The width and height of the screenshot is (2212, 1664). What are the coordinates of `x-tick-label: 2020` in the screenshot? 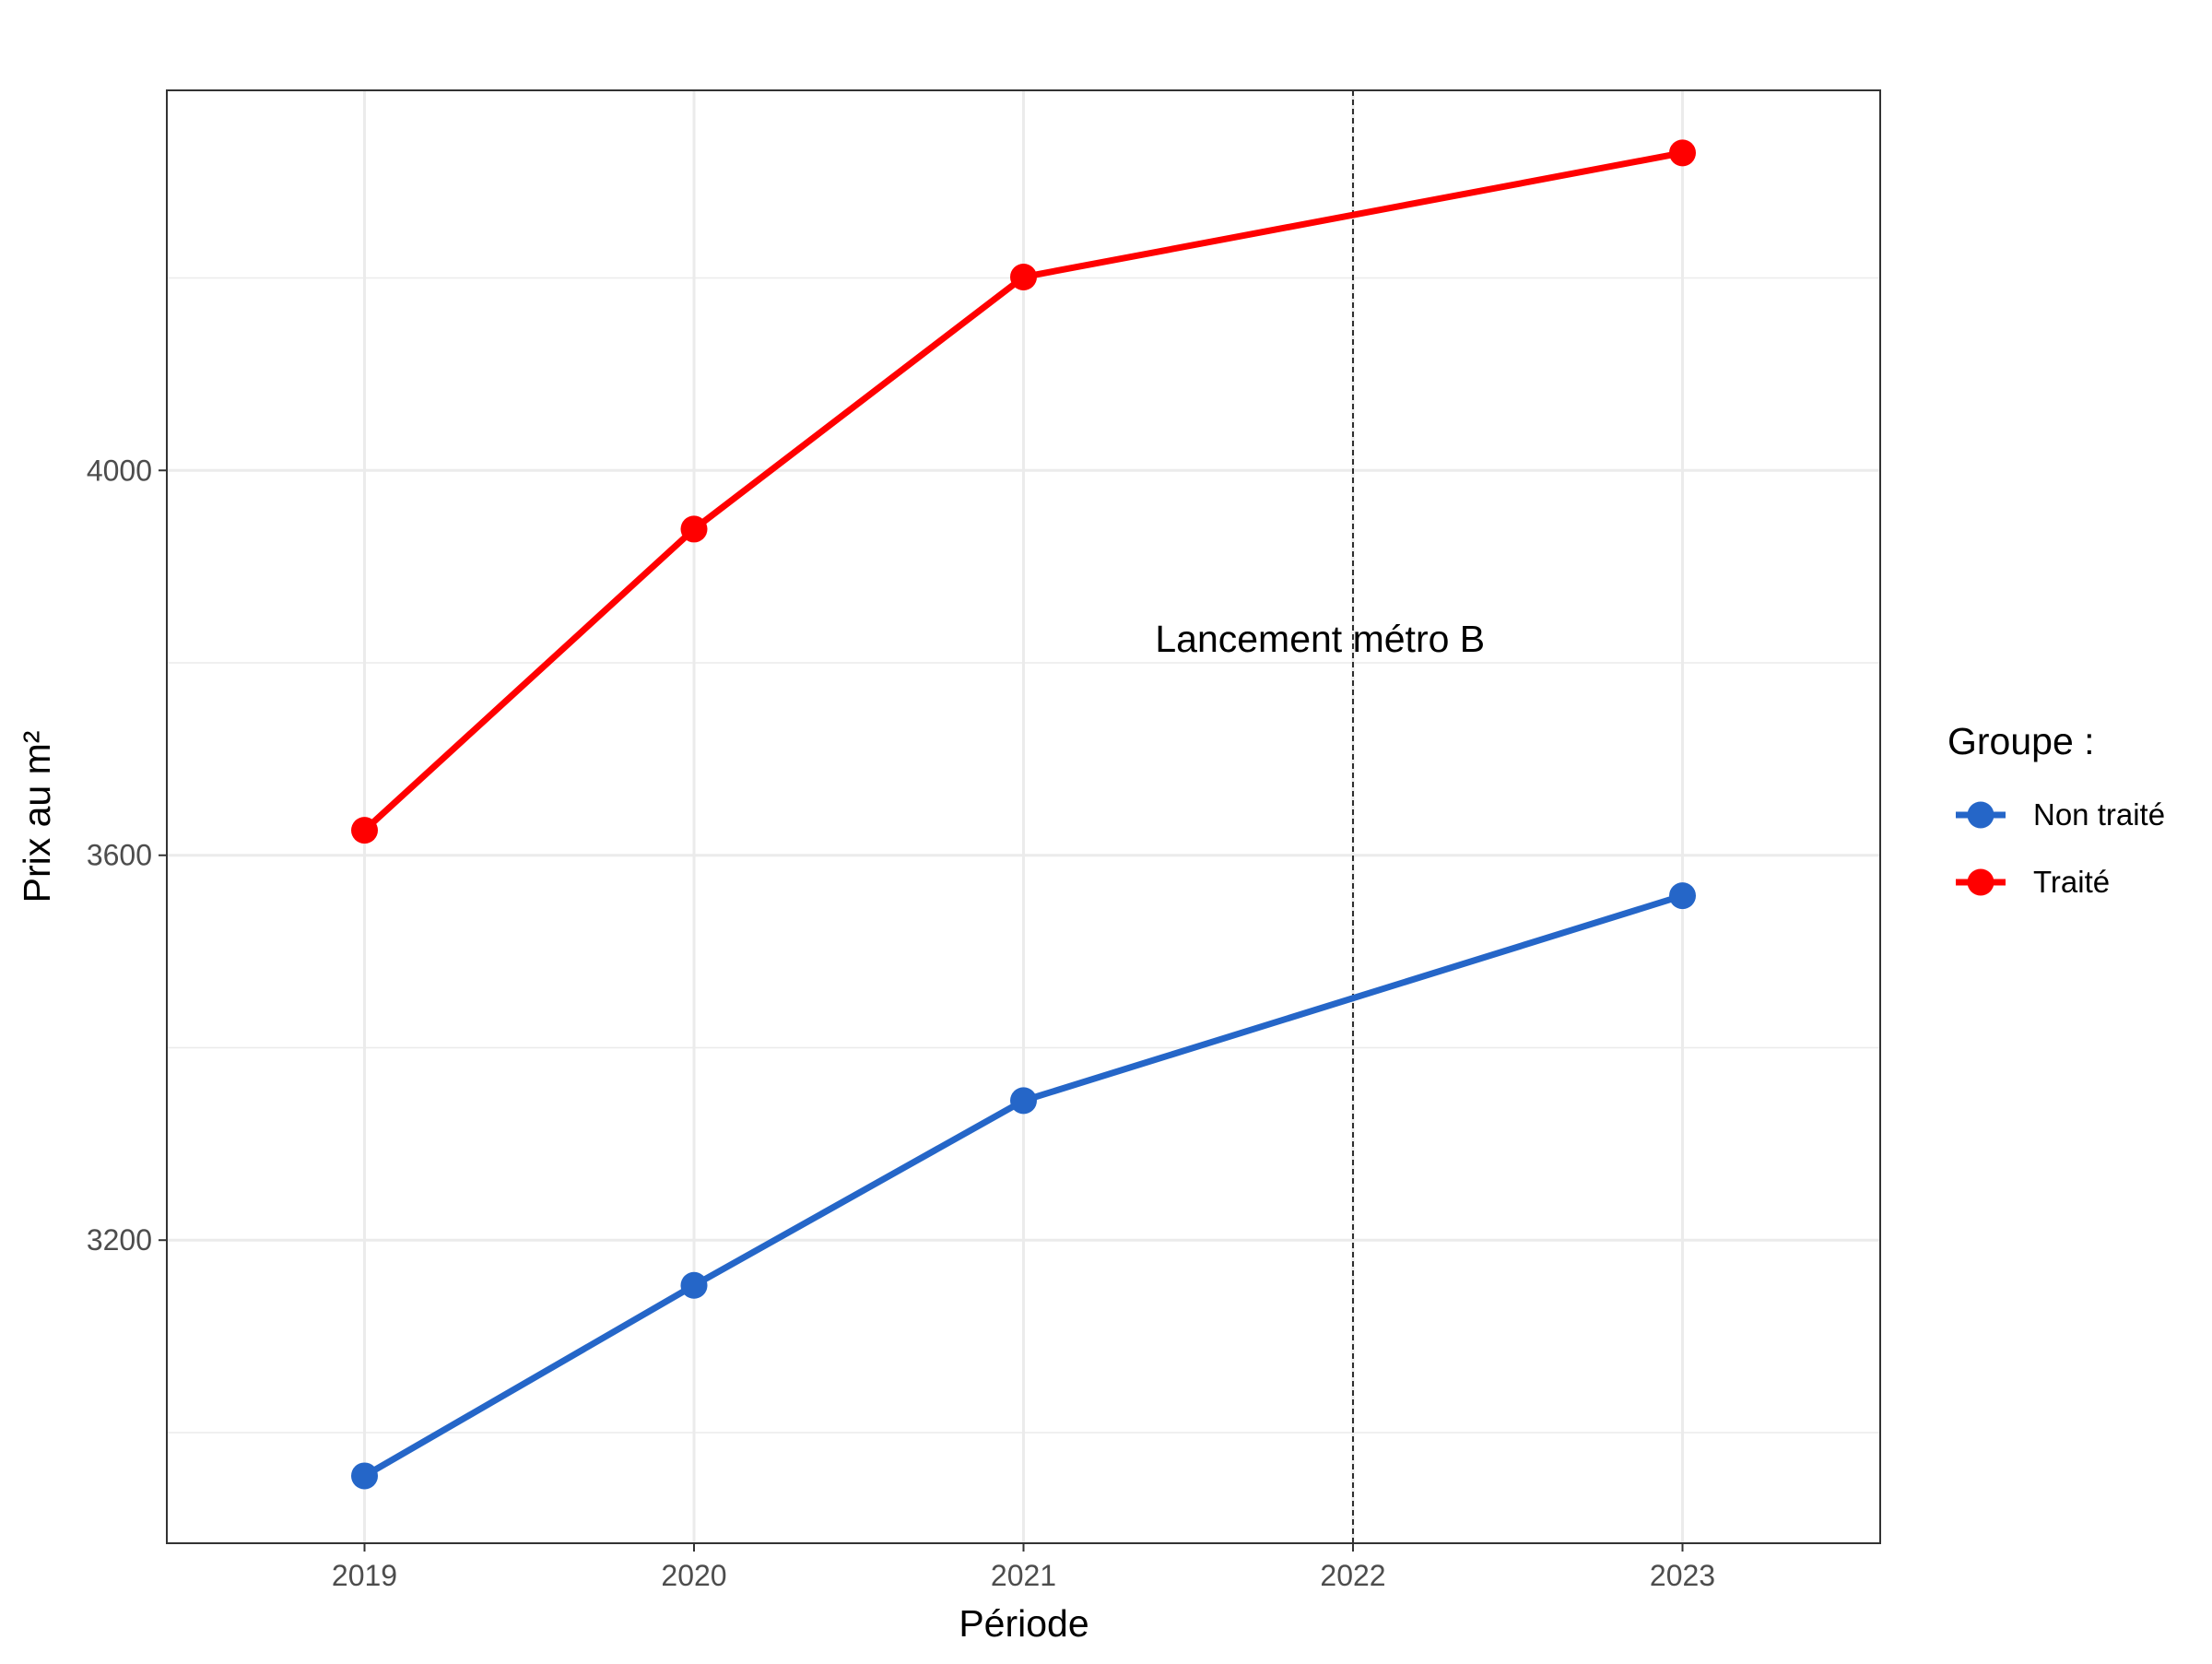 It's located at (693, 1575).